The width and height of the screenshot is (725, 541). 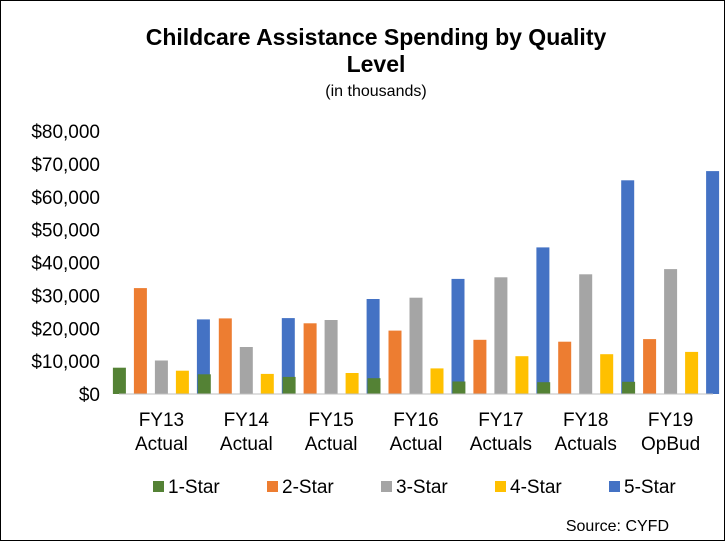 I want to click on y-tick-label: $20,000, so click(x=65, y=329).